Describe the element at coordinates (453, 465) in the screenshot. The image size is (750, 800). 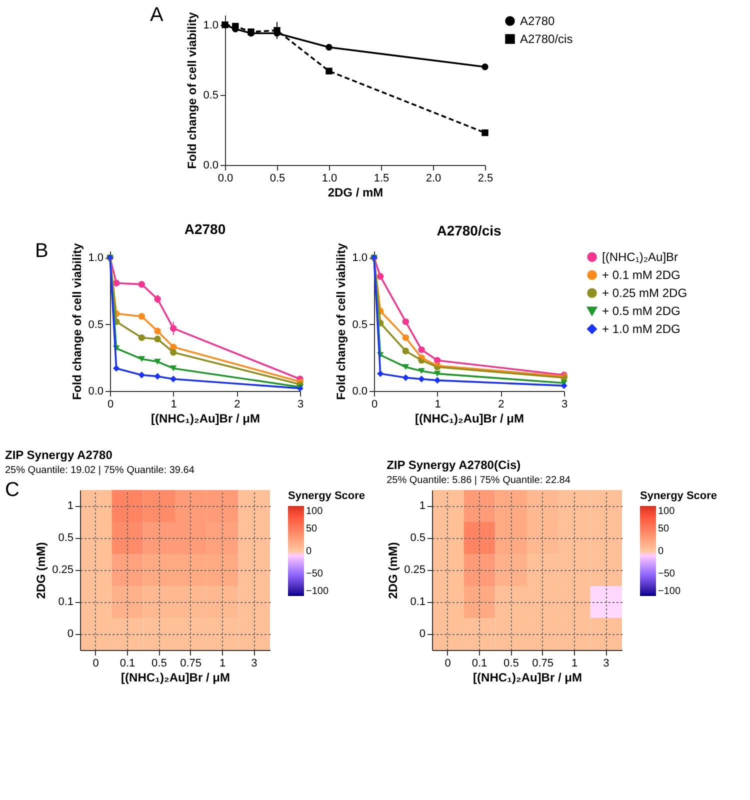
I see `chart-title: ZIP Synergy A2780(Cis)` at that location.